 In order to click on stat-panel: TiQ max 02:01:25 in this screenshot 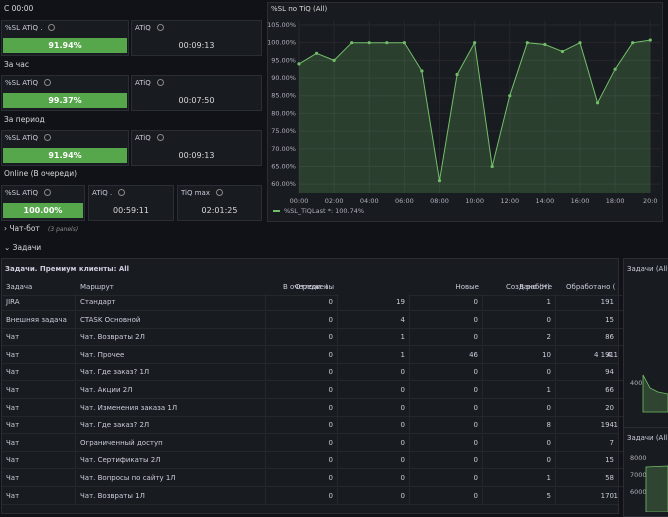, I will do `click(219, 203)`.